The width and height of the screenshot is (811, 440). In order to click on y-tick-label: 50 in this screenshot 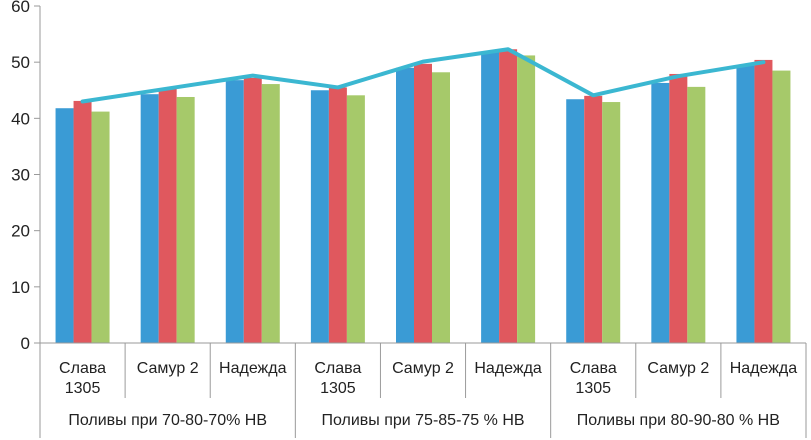, I will do `click(20, 62)`.